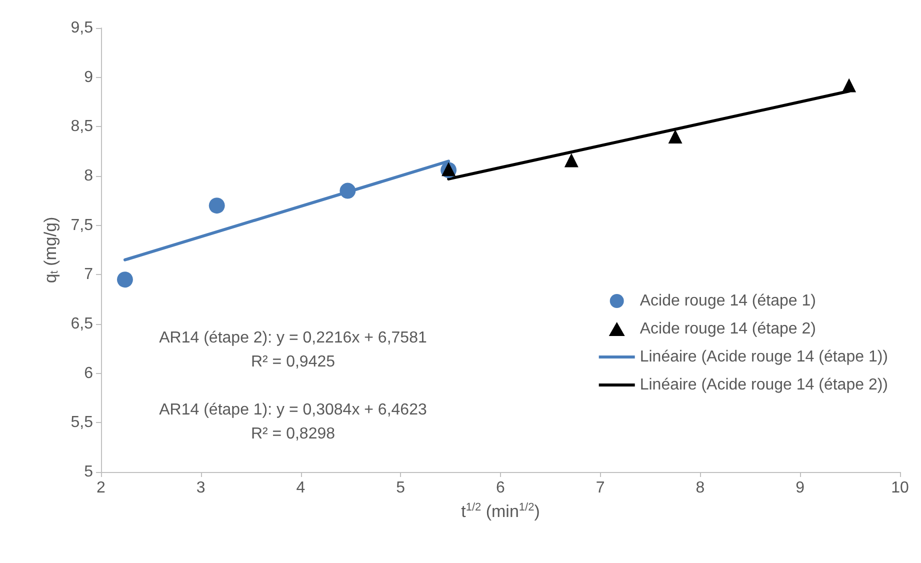 The image size is (921, 563). Describe the element at coordinates (82, 225) in the screenshot. I see `y-tick-label: 7,5` at that location.